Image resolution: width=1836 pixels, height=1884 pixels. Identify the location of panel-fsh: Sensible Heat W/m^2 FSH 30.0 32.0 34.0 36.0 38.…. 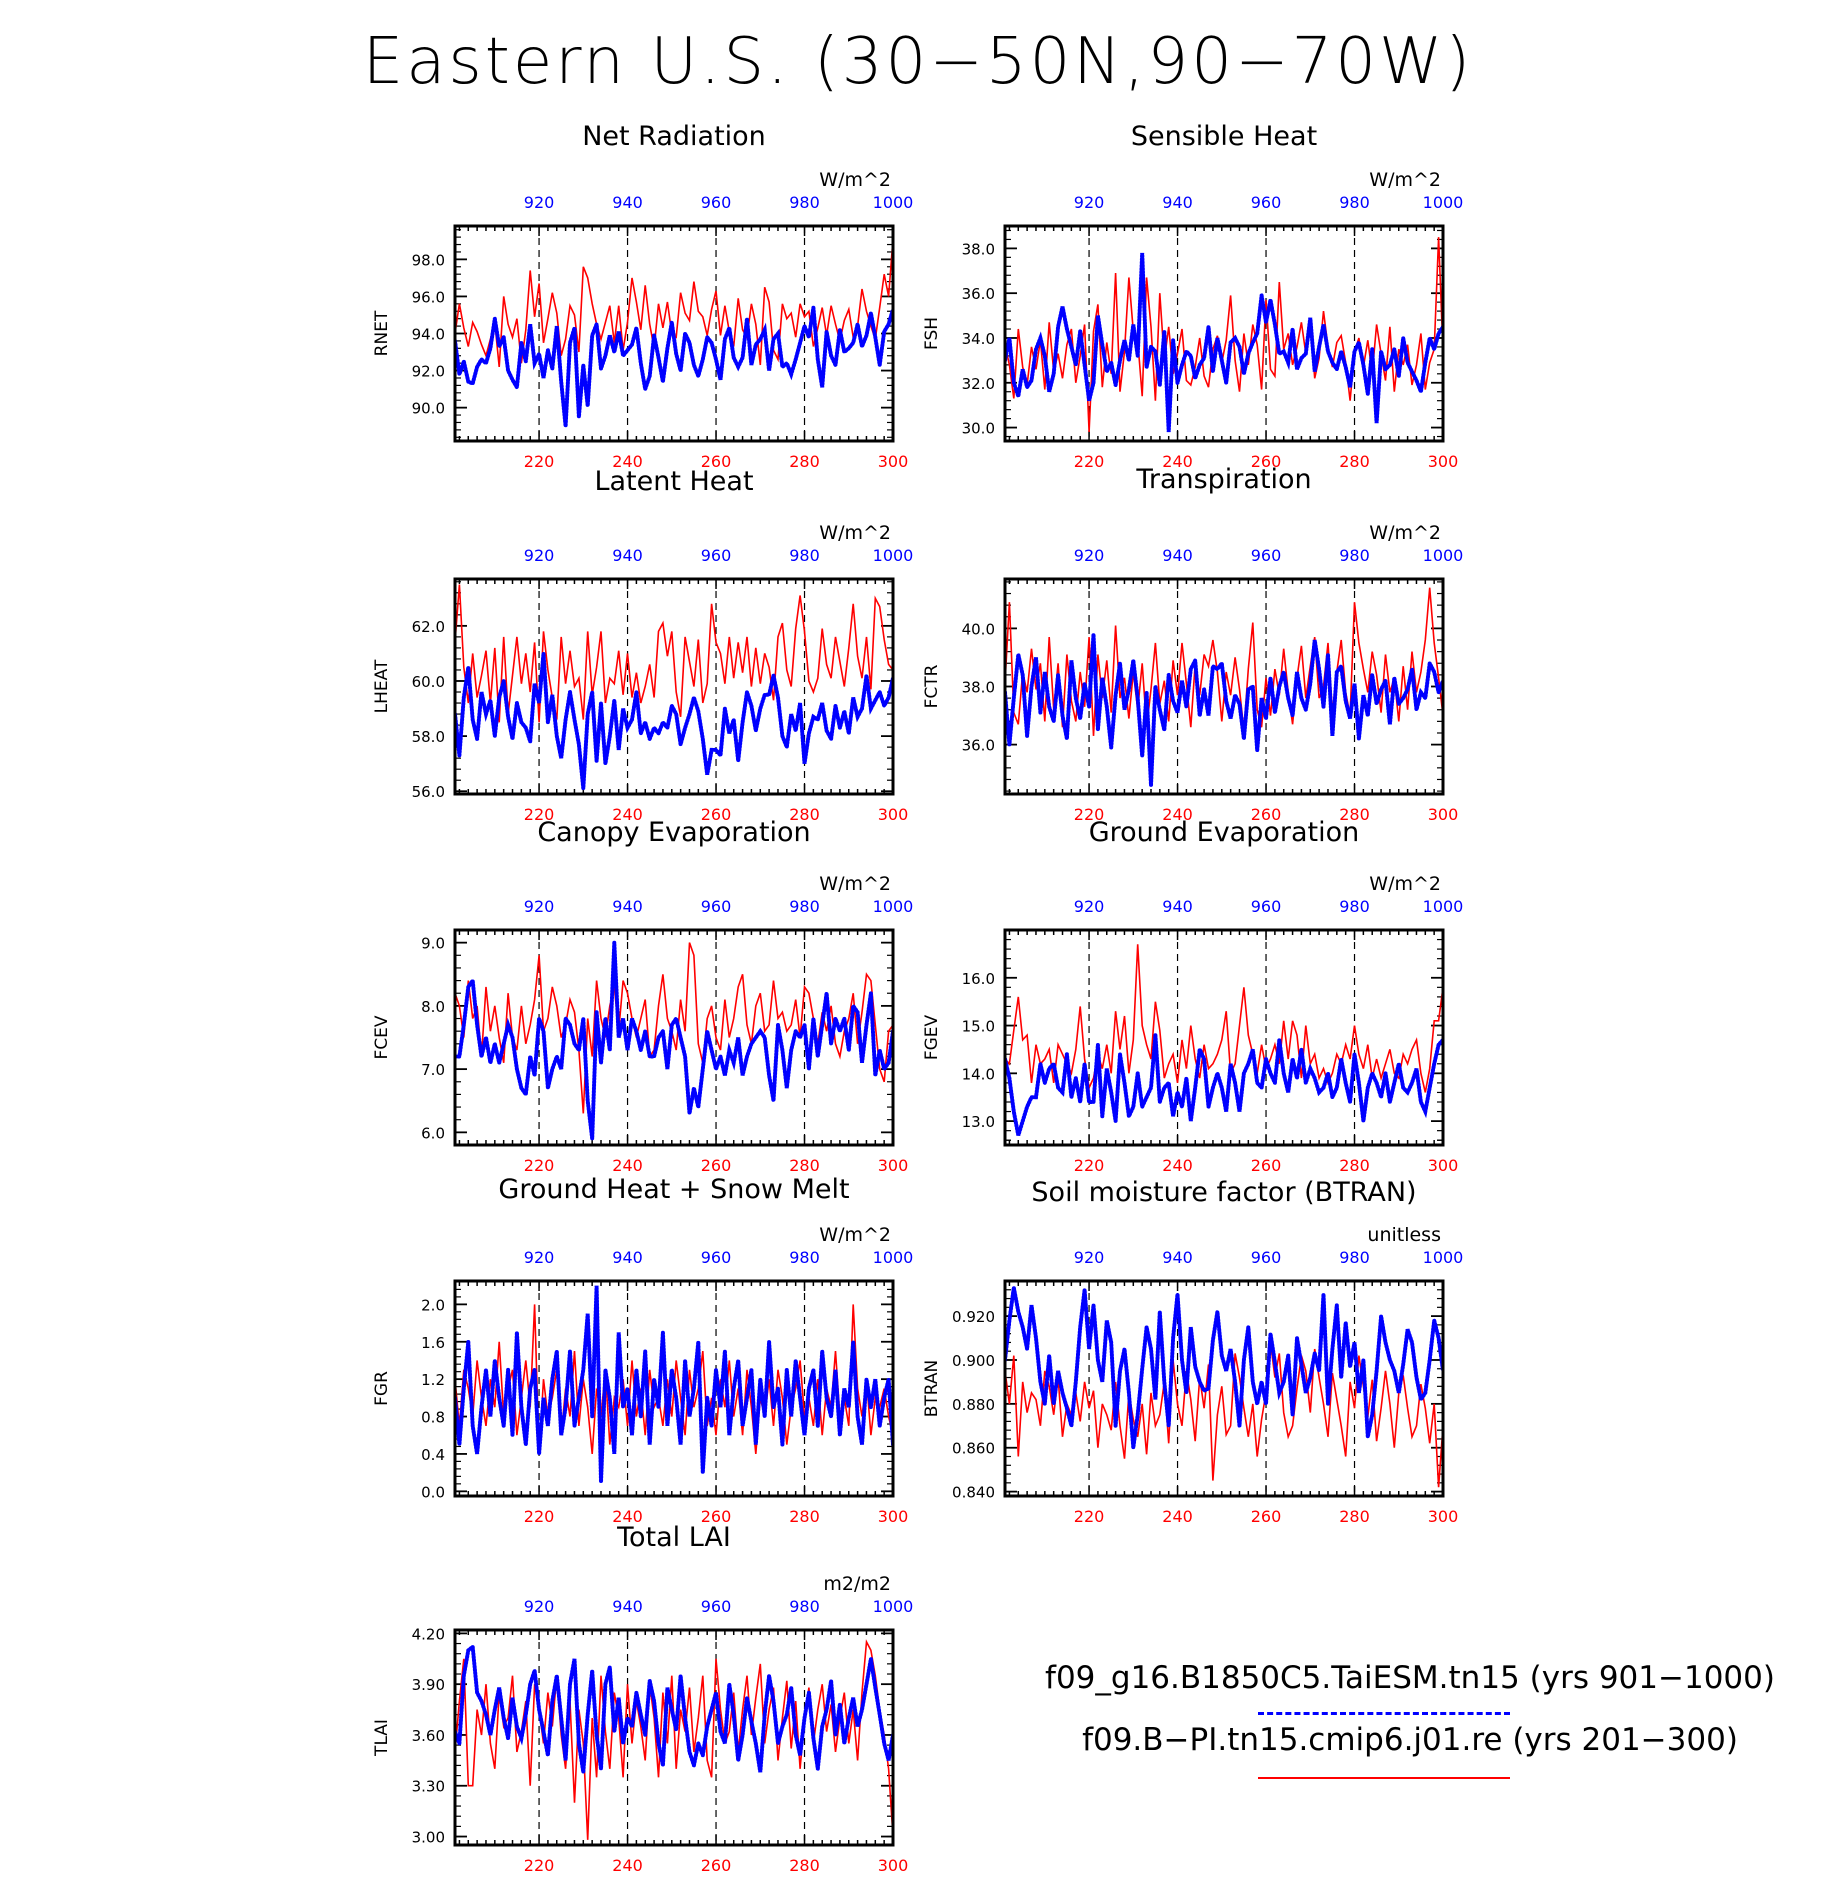
(1192, 296).